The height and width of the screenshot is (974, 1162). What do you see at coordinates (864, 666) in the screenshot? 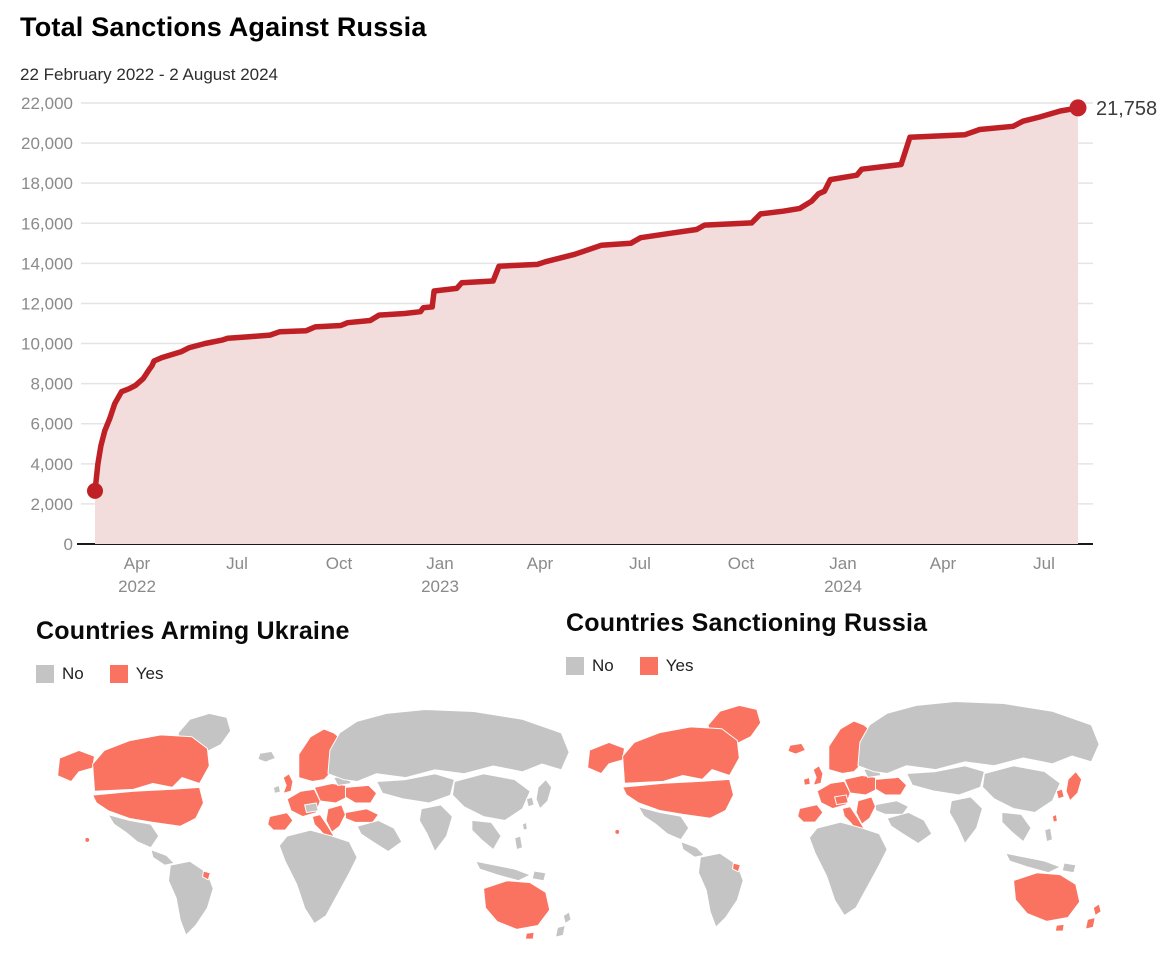
I see `map-legend-sanctioning-russia: No Yes` at bounding box center [864, 666].